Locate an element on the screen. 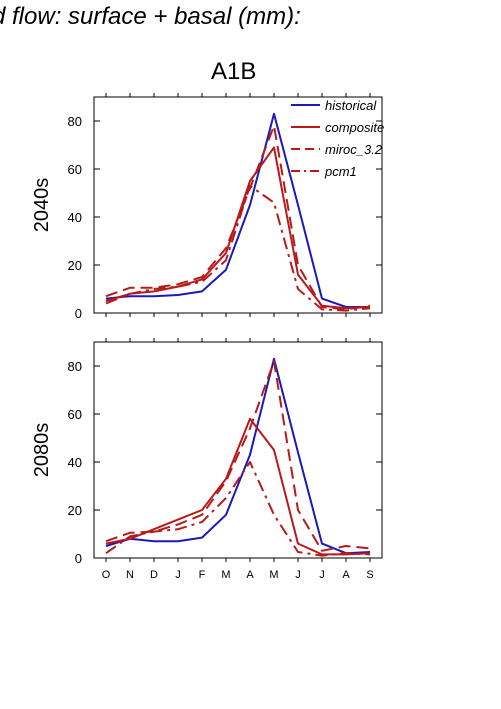  legend-label: pcm1 is located at coordinates (340, 171).